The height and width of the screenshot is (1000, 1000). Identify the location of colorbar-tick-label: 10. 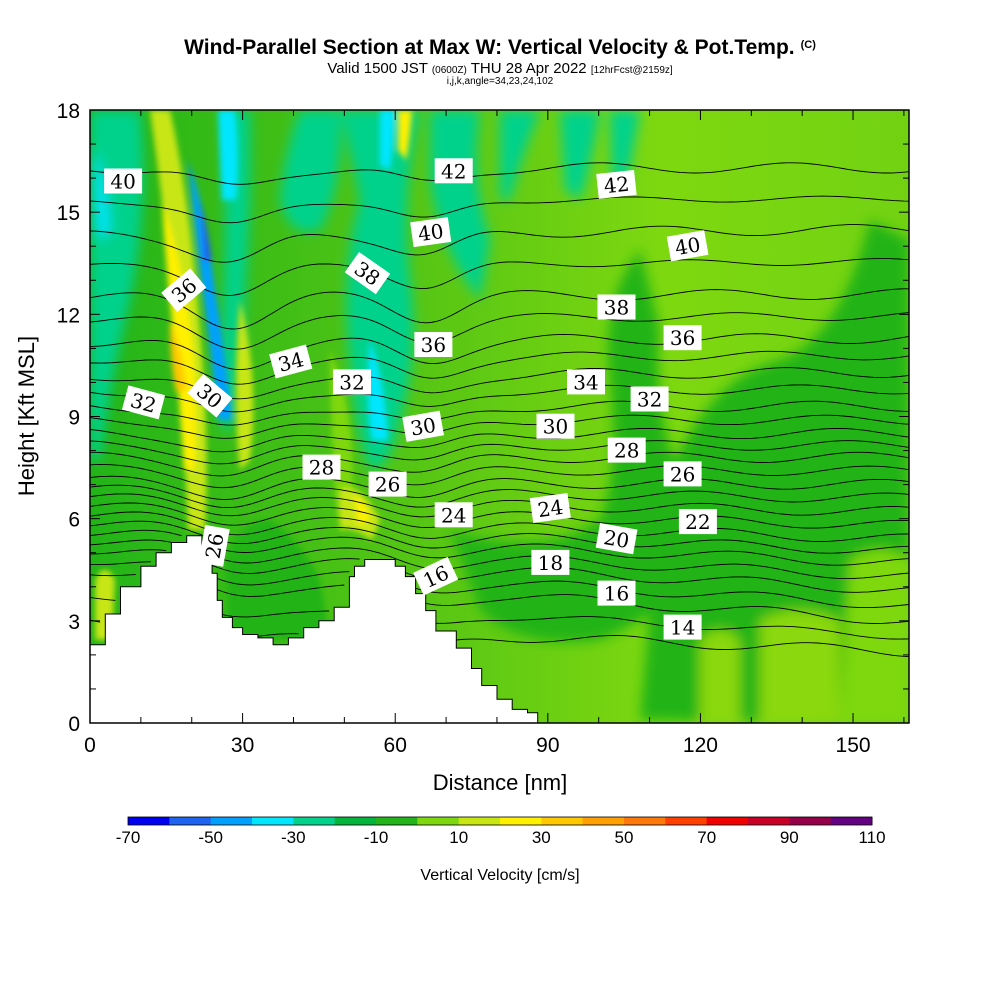
(458, 837).